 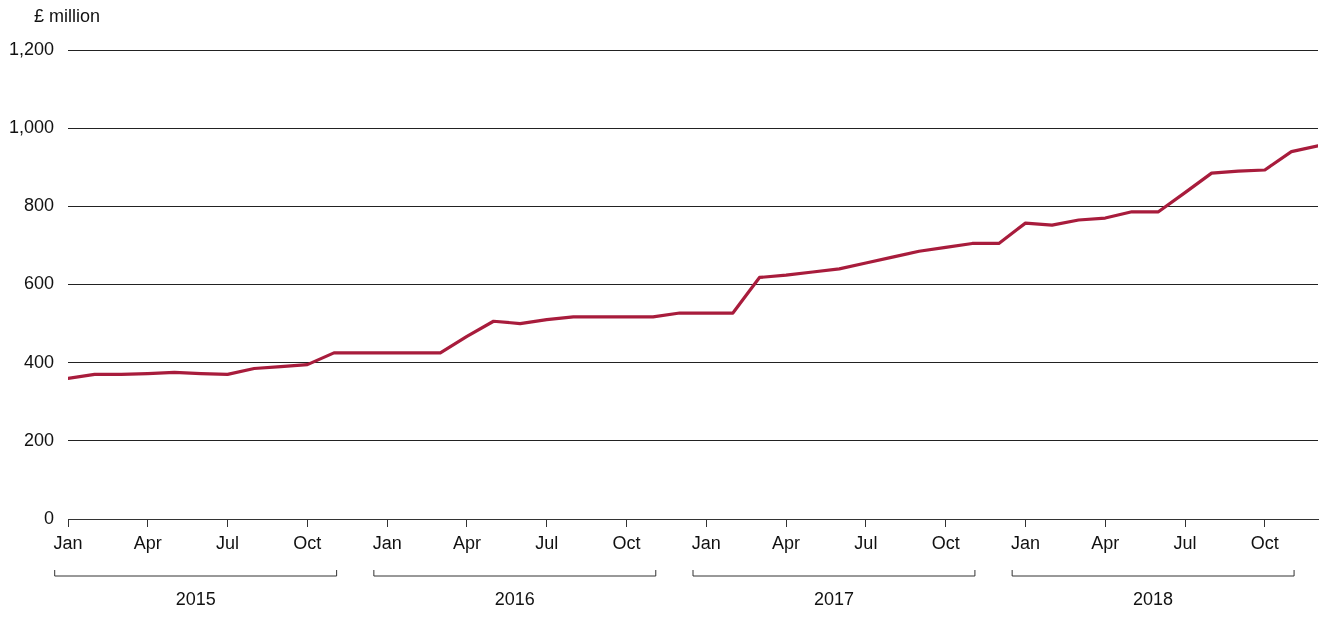 What do you see at coordinates (514, 598) in the screenshot?
I see `text: 2016` at bounding box center [514, 598].